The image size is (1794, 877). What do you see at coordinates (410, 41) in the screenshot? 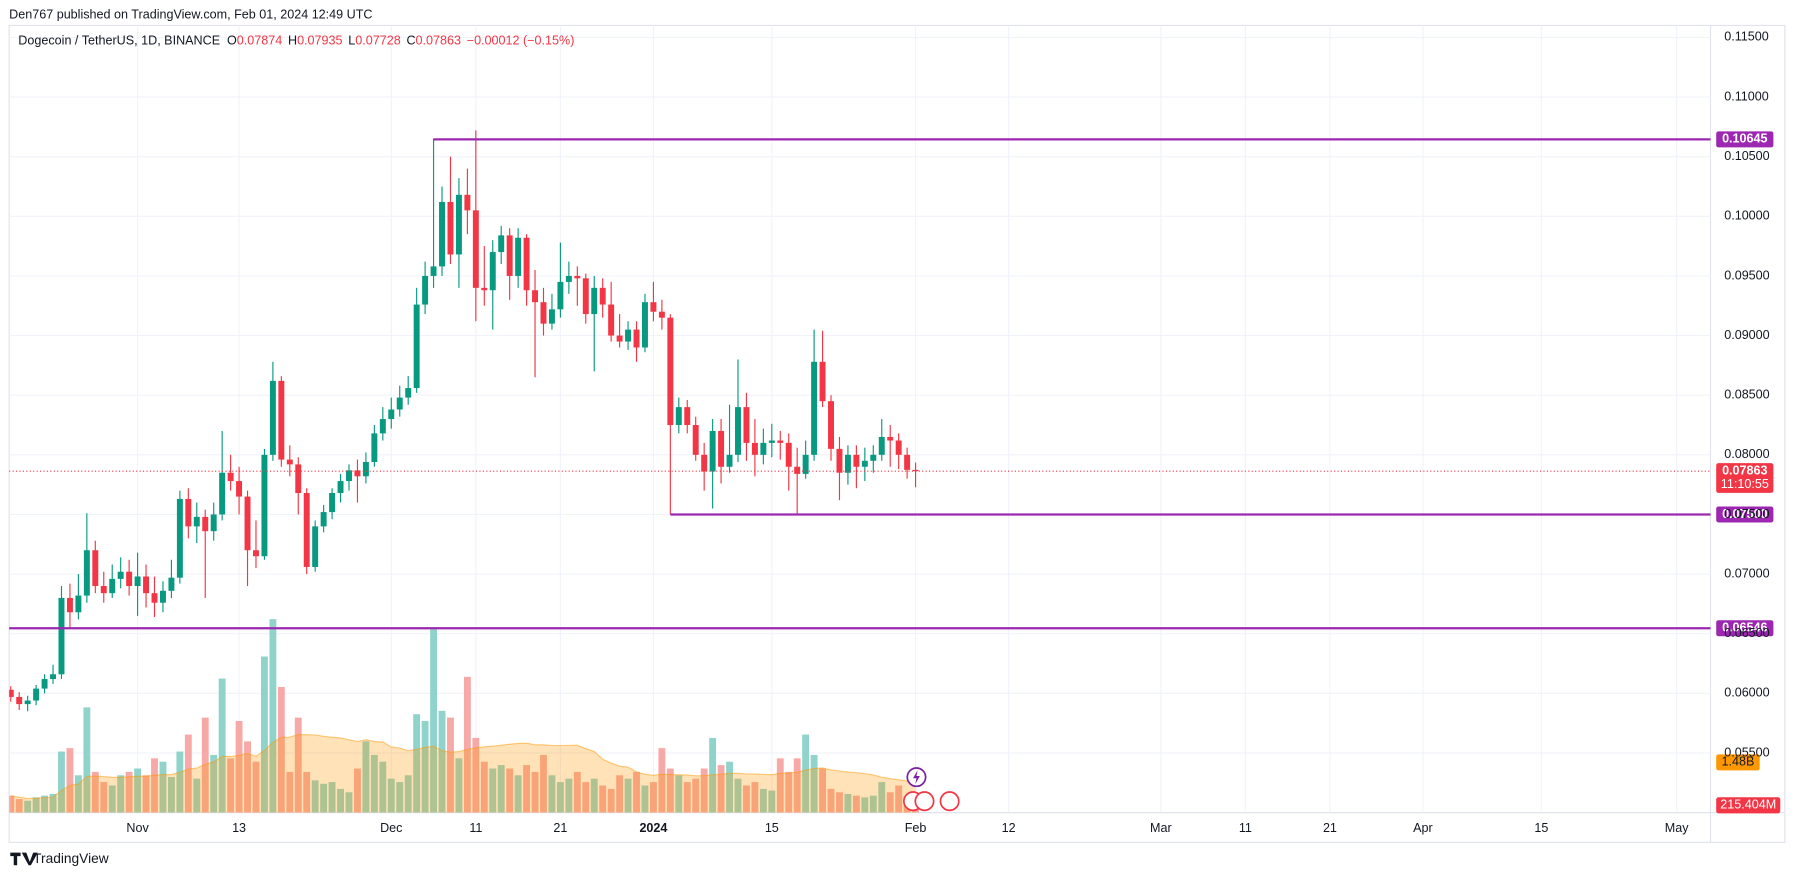
I see `legend-key: C` at bounding box center [410, 41].